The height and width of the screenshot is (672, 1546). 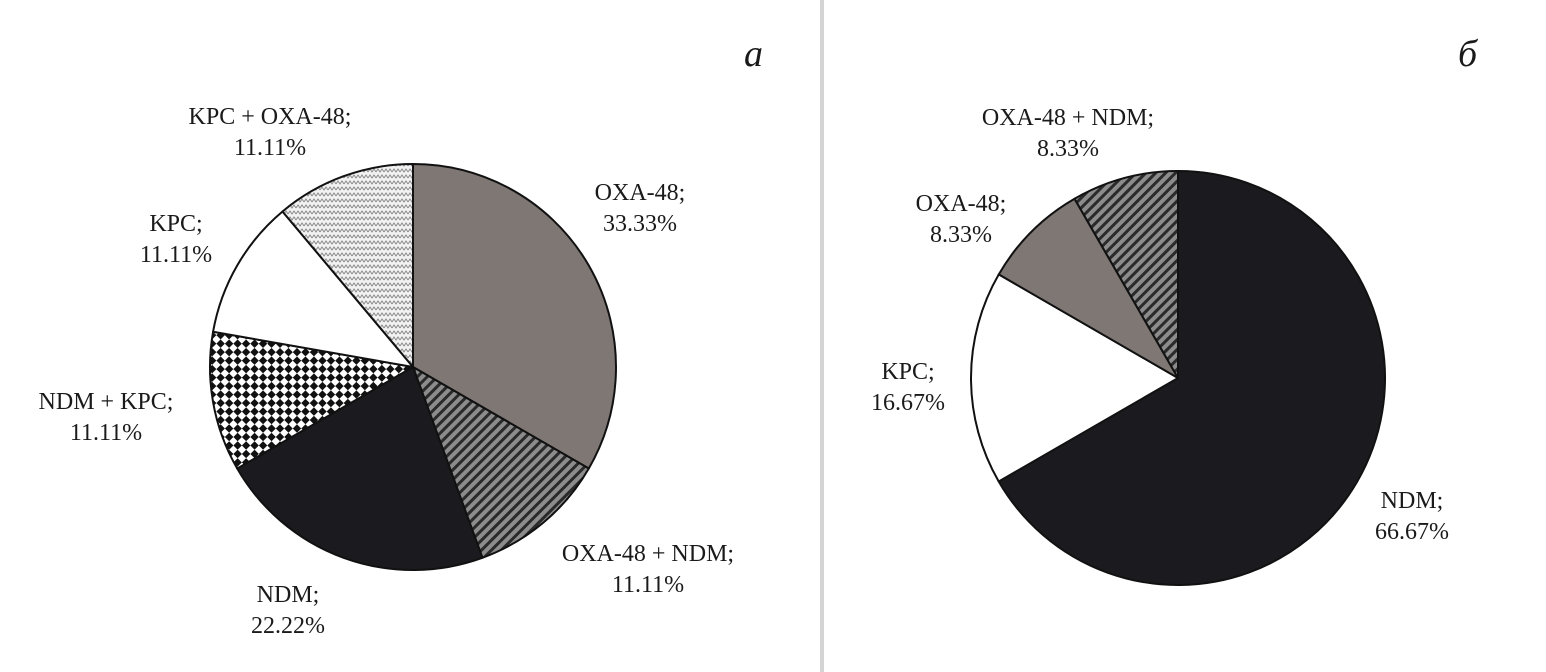 What do you see at coordinates (1068, 133) in the screenshot?
I see `pie-b-label-oxa-48-ndm: OXA-48 + NDM; 8.33%` at bounding box center [1068, 133].